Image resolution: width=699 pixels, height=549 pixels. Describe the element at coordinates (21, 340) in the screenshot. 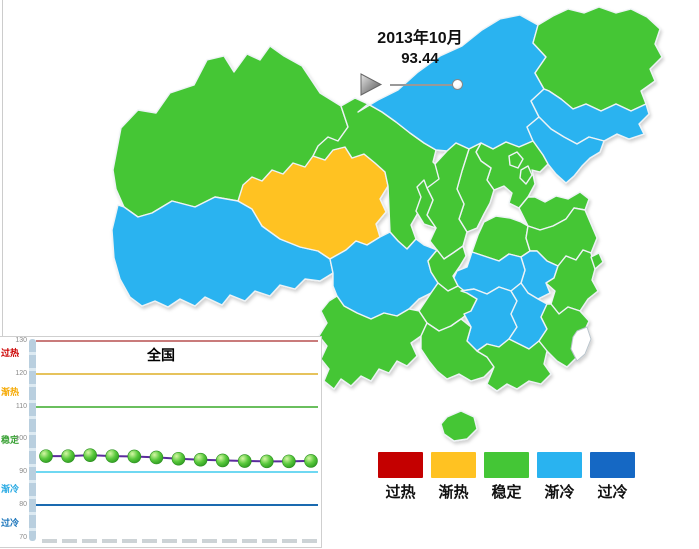

I see `y-tick-label: 130` at that location.